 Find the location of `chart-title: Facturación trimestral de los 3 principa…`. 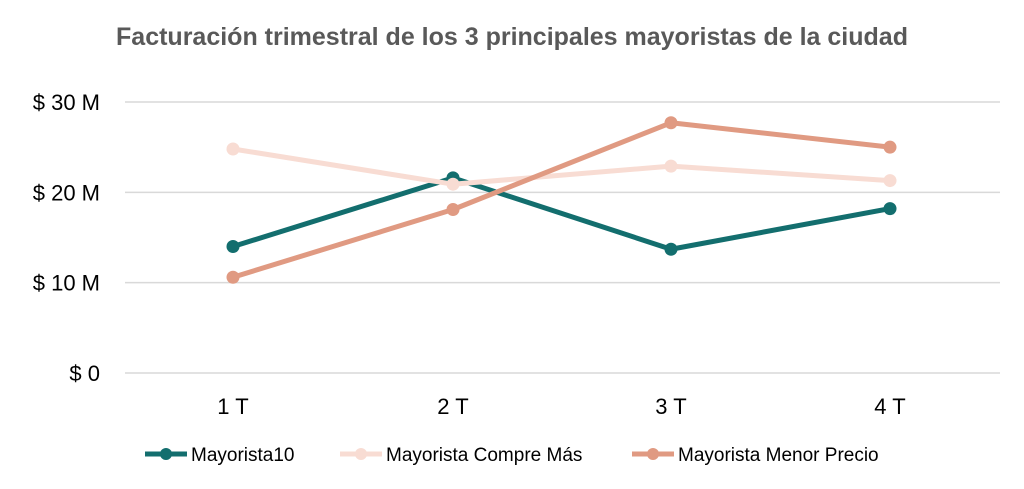

chart-title: Facturación trimestral de los 3 principa… is located at coordinates (512, 37).